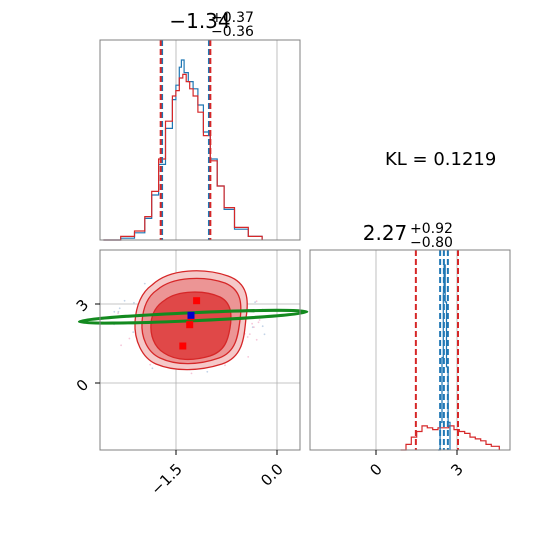  I want to click on y-tick-label: 0, so click(82, 385).